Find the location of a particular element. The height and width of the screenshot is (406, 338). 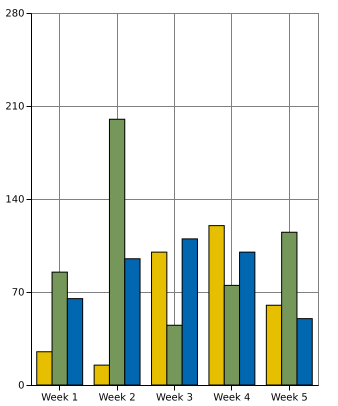

x-tick-label: Week 3 is located at coordinates (174, 398).